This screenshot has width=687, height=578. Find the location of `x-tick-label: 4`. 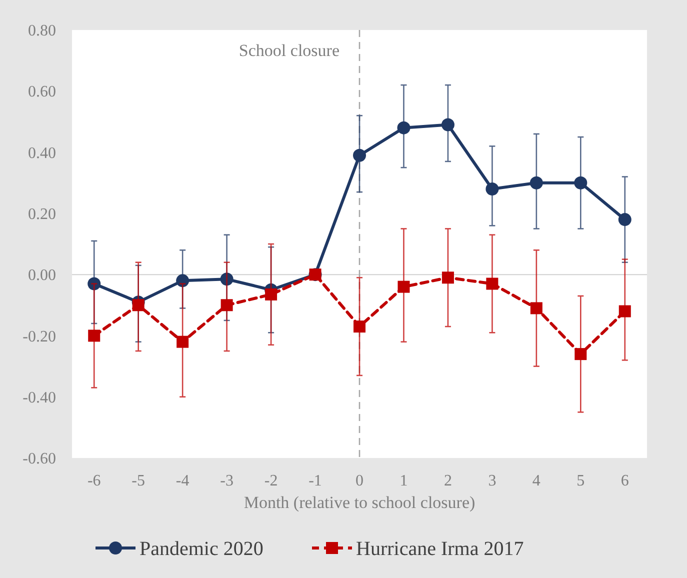

x-tick-label: 4 is located at coordinates (536, 481).